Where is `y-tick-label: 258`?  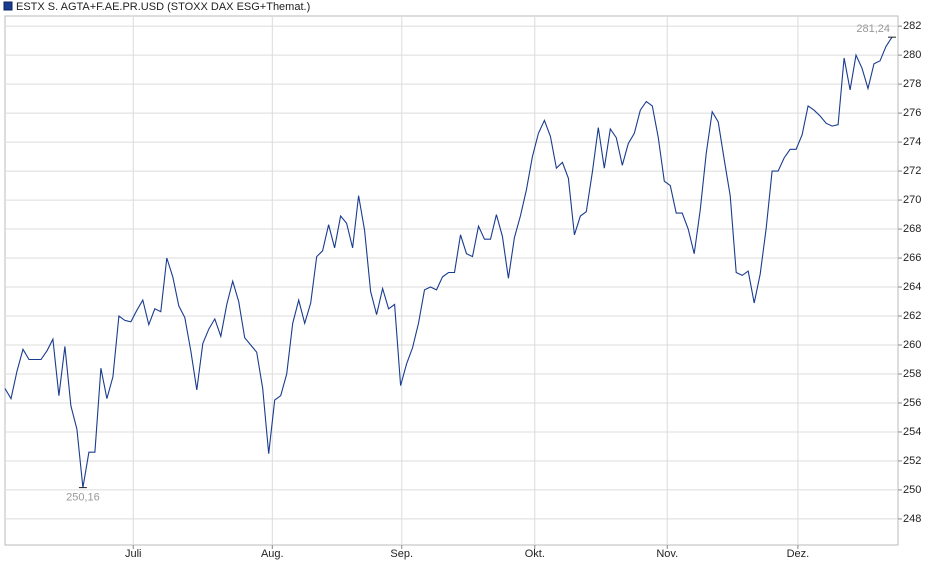
y-tick-label: 258 is located at coordinates (912, 374).